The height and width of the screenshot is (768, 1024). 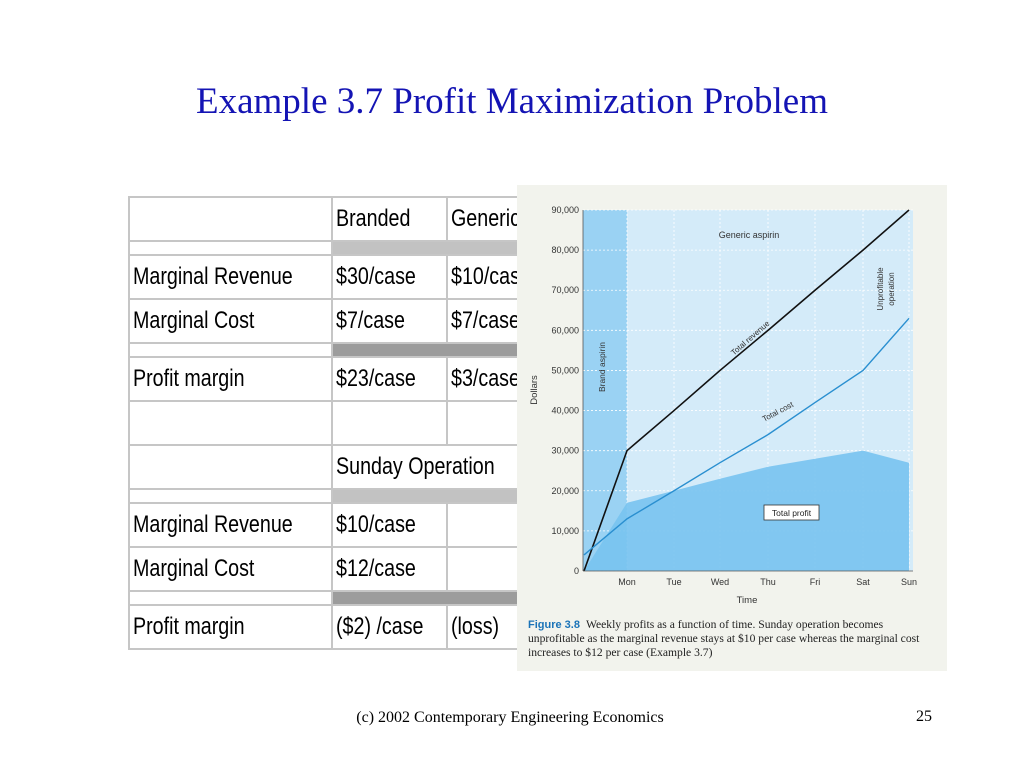 What do you see at coordinates (565, 411) in the screenshot?
I see `y-tick-label: 40,000` at bounding box center [565, 411].